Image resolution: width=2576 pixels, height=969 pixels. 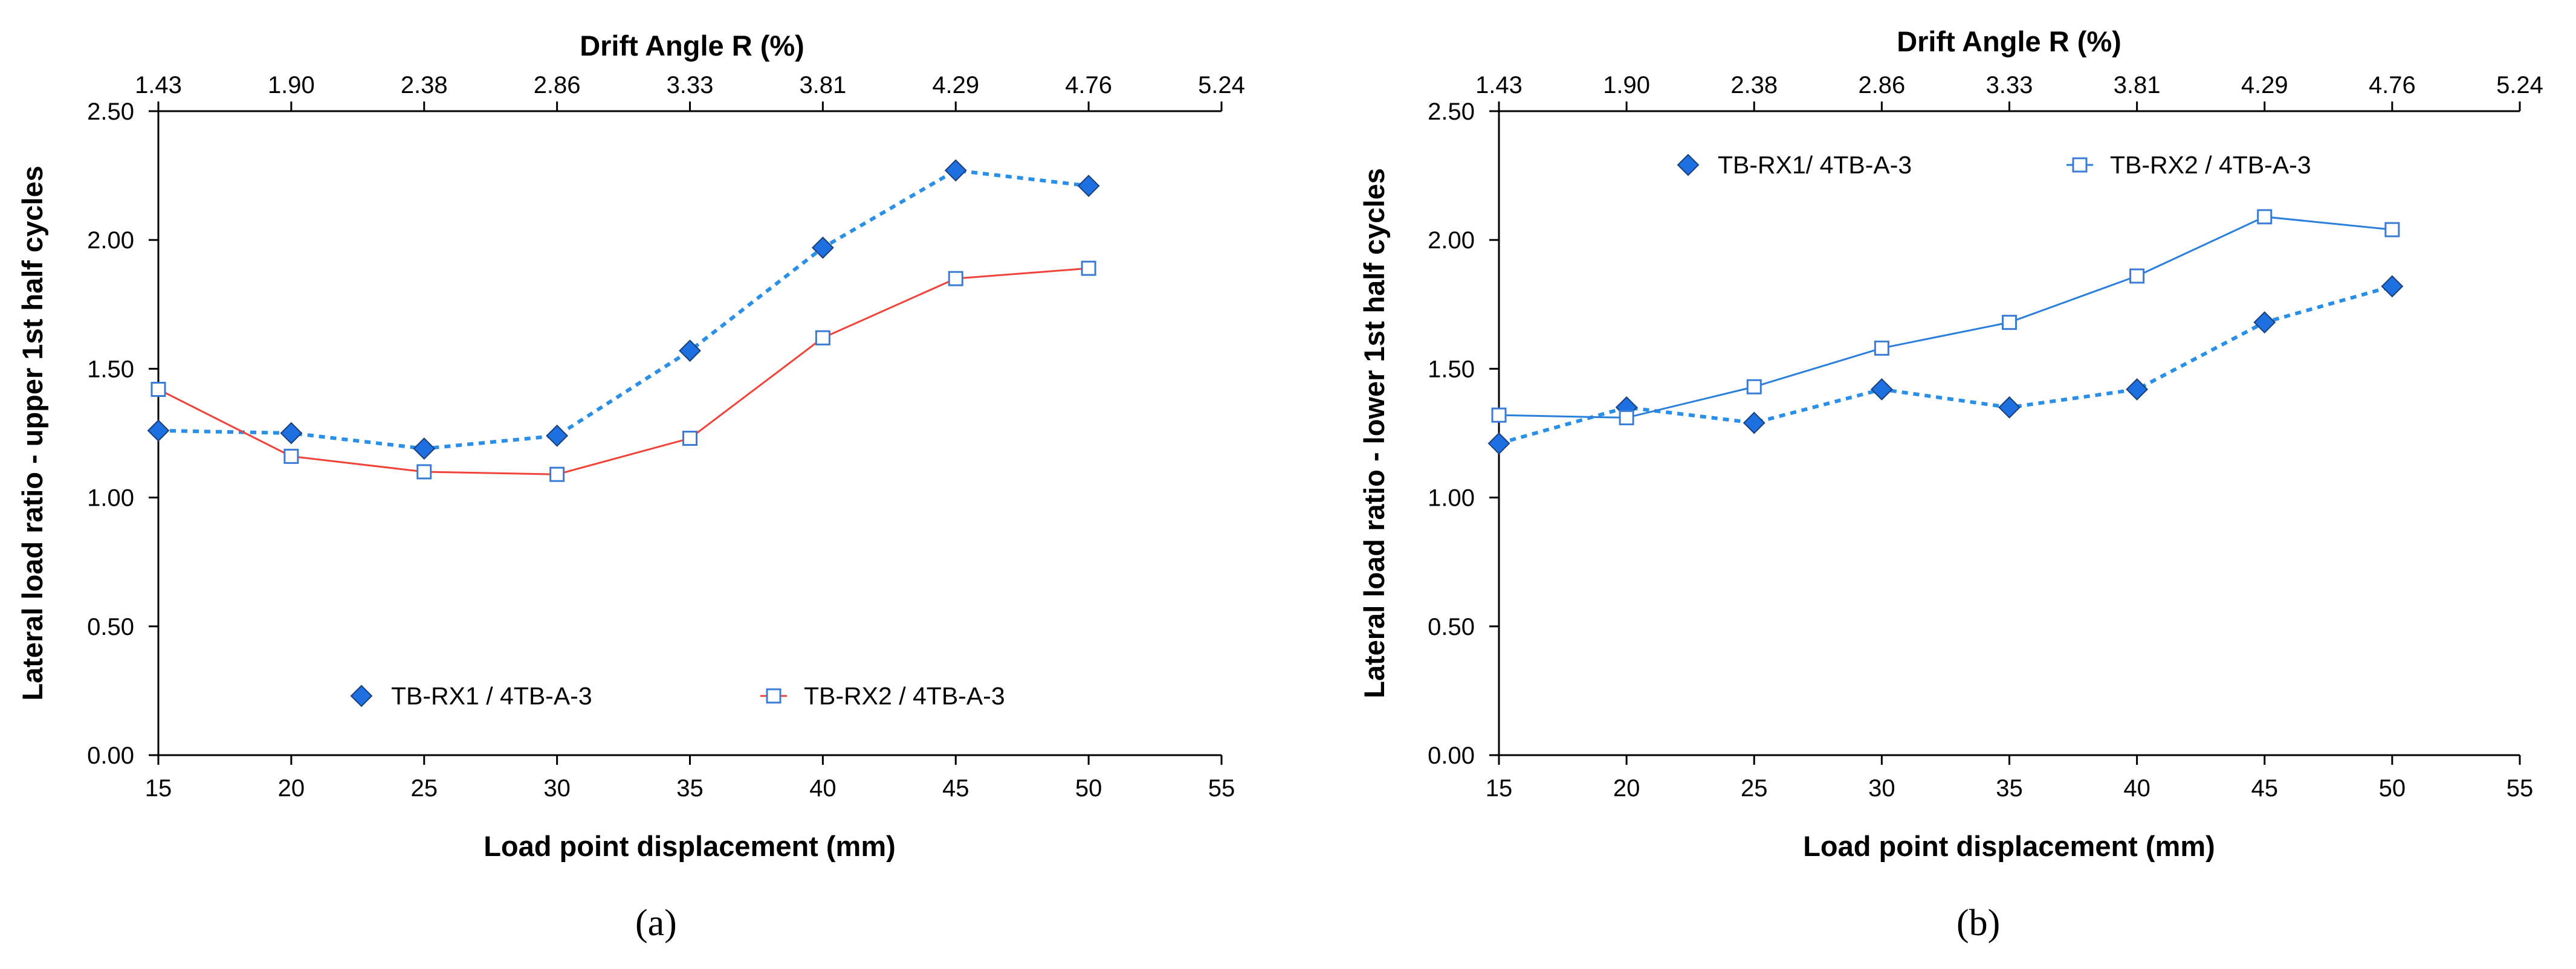 I want to click on panel-caption: (a), so click(x=656, y=924).